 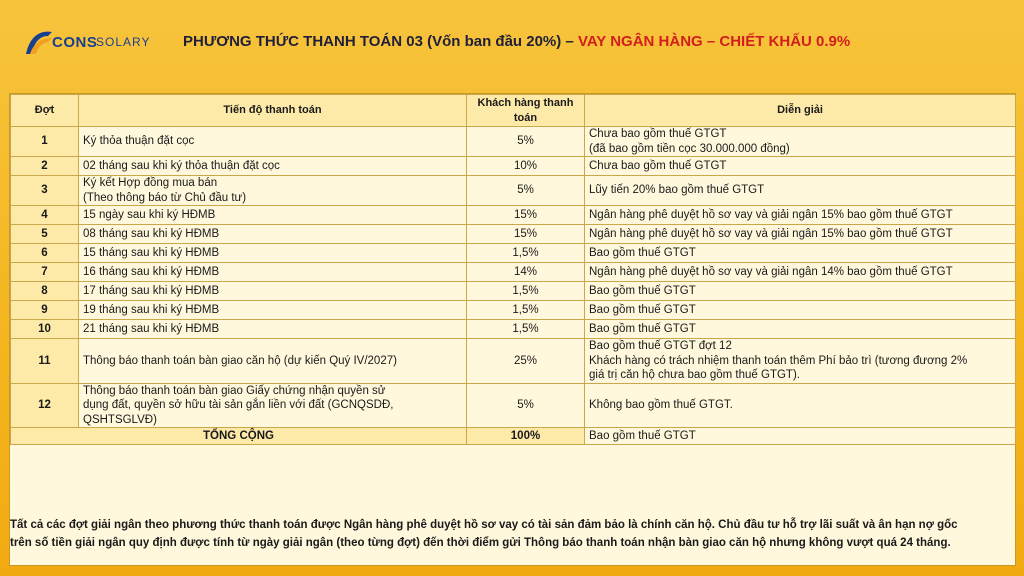 What do you see at coordinates (120, 419) in the screenshot?
I see `tien-do-line: QSHTSGLVĐ)` at bounding box center [120, 419].